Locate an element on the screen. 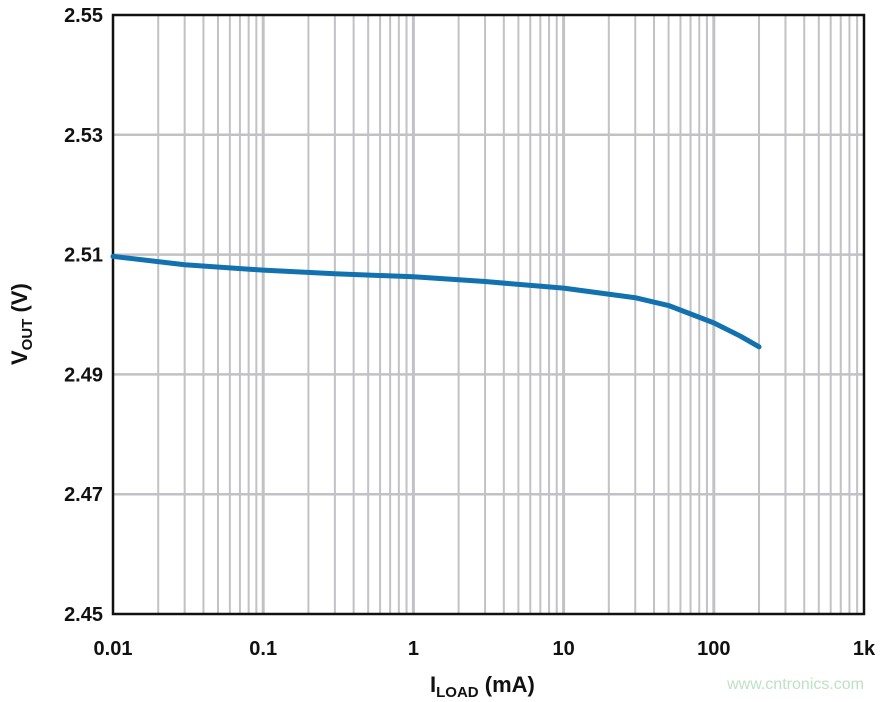 The width and height of the screenshot is (884, 702). y-tick-label: 2.55 is located at coordinates (83, 16).